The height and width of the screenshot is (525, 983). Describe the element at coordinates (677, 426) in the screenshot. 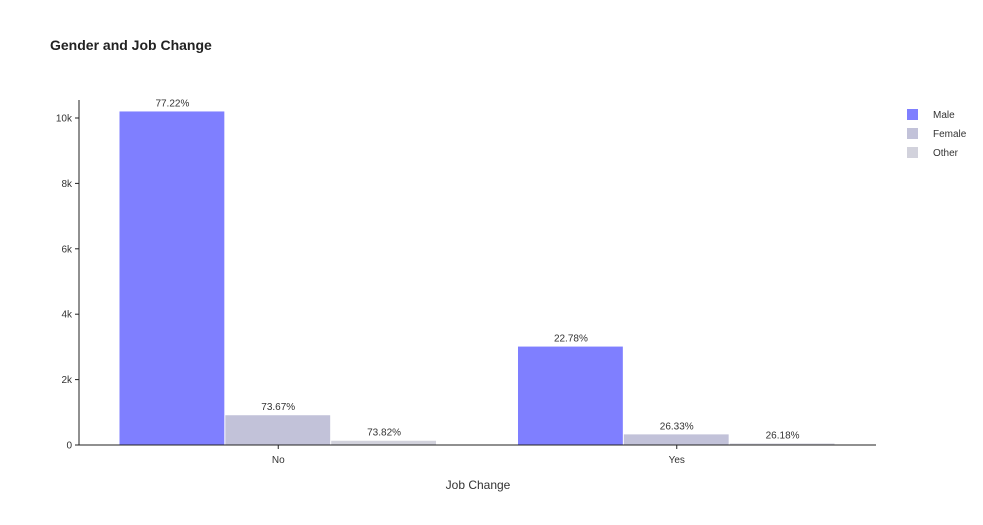

I see `bar-data-label: 26.33%` at that location.